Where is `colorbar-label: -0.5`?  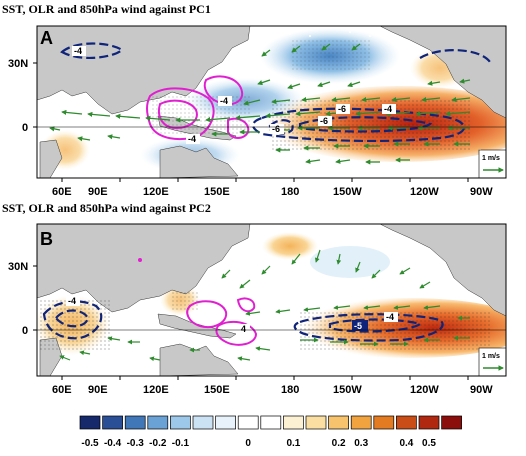 colorbar-label: -0.5 is located at coordinates (90, 443).